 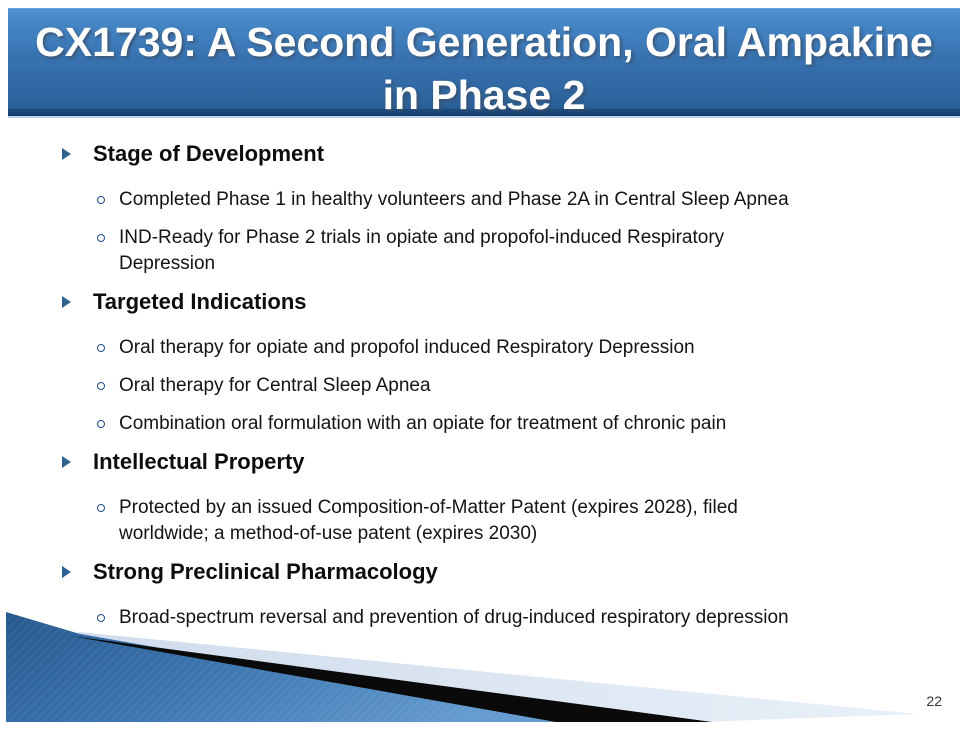 What do you see at coordinates (492, 154) in the screenshot?
I see `section-heading: Stage of Development` at bounding box center [492, 154].